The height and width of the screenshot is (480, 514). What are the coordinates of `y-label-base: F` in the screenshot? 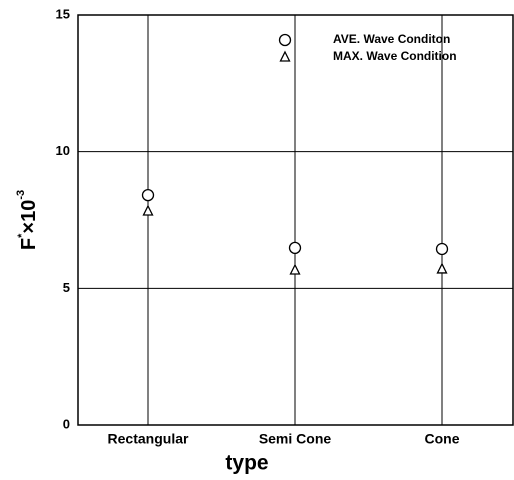 It's located at (29, 244).